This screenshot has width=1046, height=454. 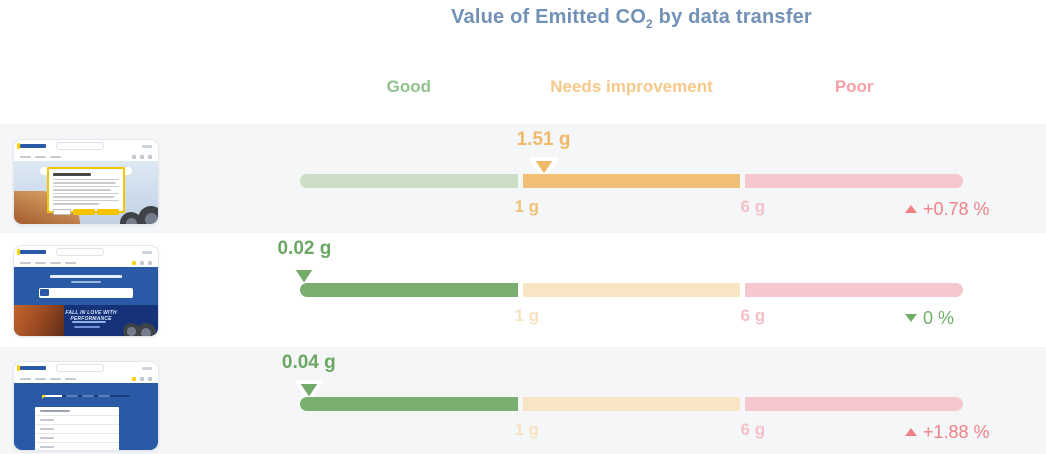 I want to click on legend-good: Good, so click(x=409, y=86).